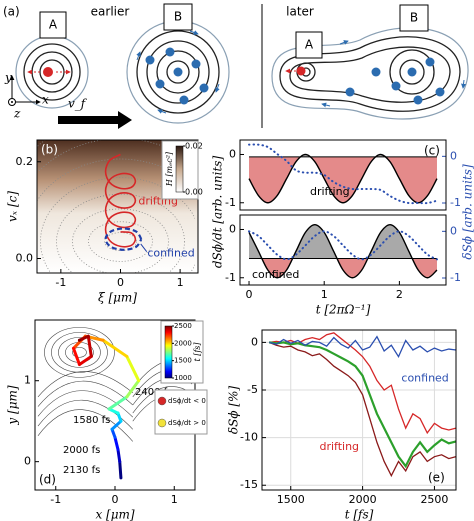 Image resolution: width=474 pixels, height=521 pixels. I want to click on x-tick-label: 2000, so click(363, 499).